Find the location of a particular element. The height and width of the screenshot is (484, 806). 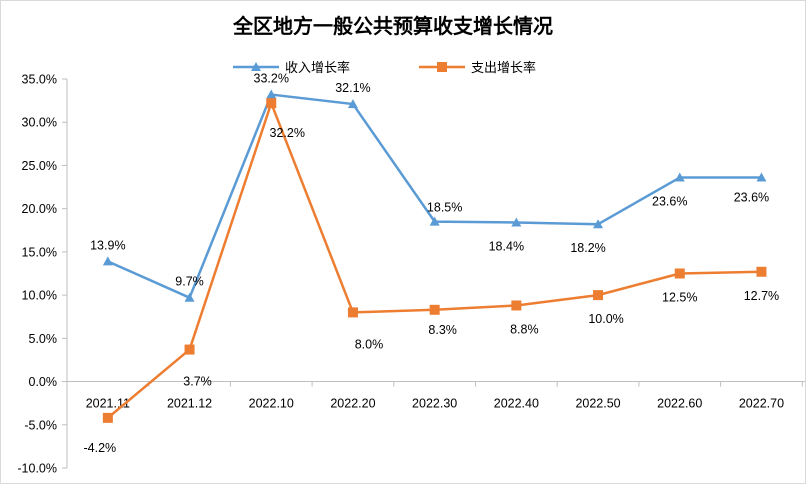

income-data-label: 9.7% is located at coordinates (189, 282).